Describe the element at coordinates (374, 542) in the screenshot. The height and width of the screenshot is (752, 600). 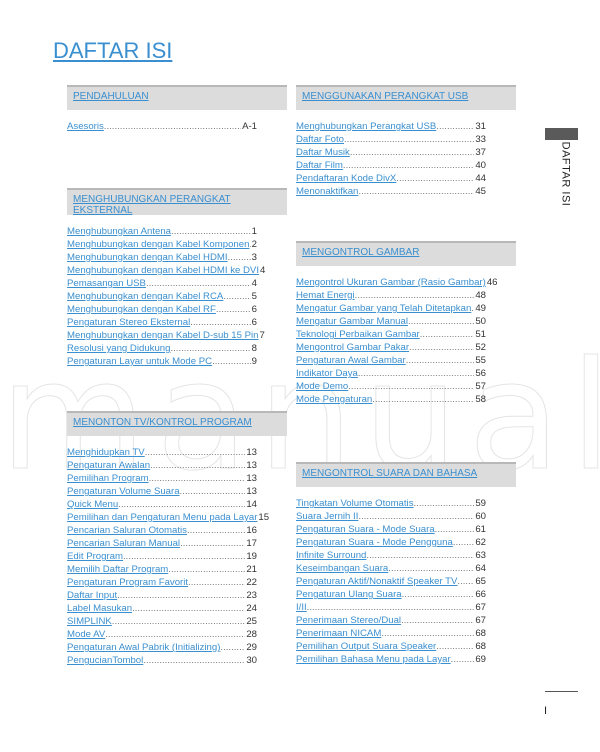
I see `toc-entry-label: Pengaturan Suara - Mode Pengguna` at that location.